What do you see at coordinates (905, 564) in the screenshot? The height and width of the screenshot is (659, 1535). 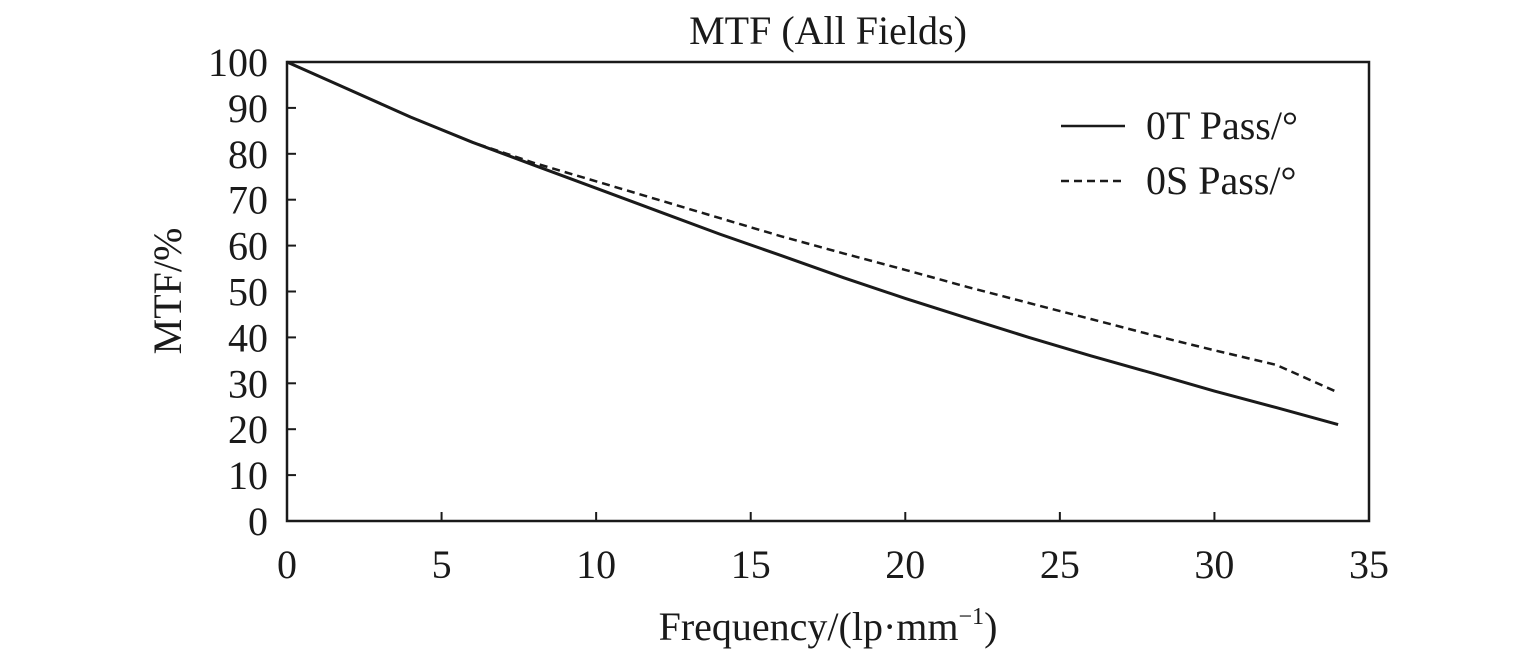 I see `x-tick-label: 20` at bounding box center [905, 564].